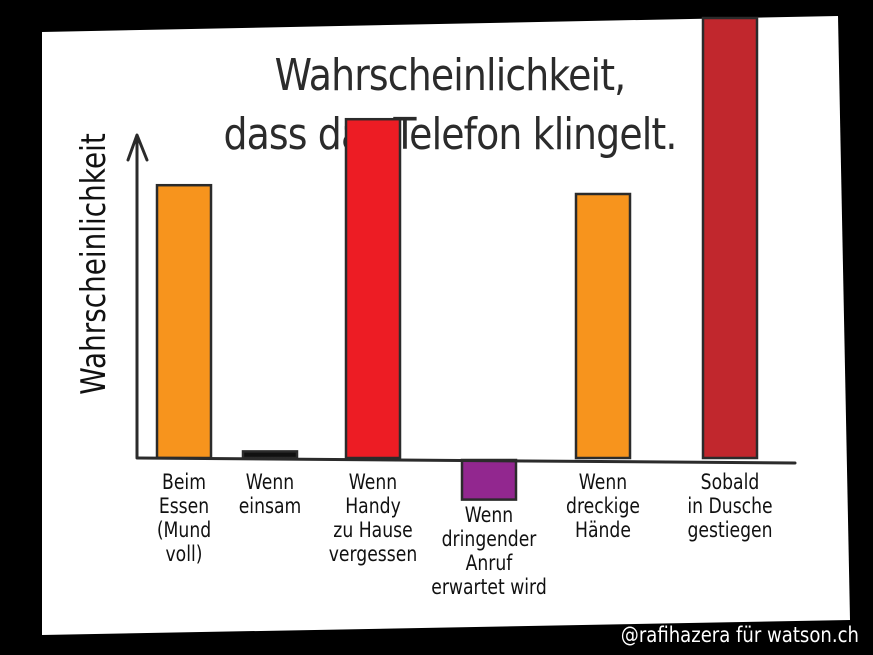  What do you see at coordinates (184, 530) in the screenshot?
I see `category-label-line: (Mund` at bounding box center [184, 530].